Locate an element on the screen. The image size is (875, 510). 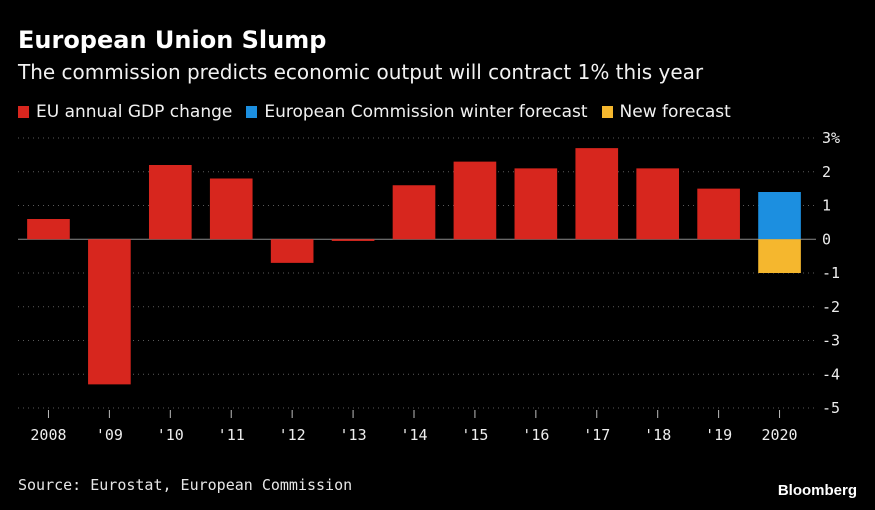
legend-item-winter-forecast: European Commission winter forecast is located at coordinates (417, 112).